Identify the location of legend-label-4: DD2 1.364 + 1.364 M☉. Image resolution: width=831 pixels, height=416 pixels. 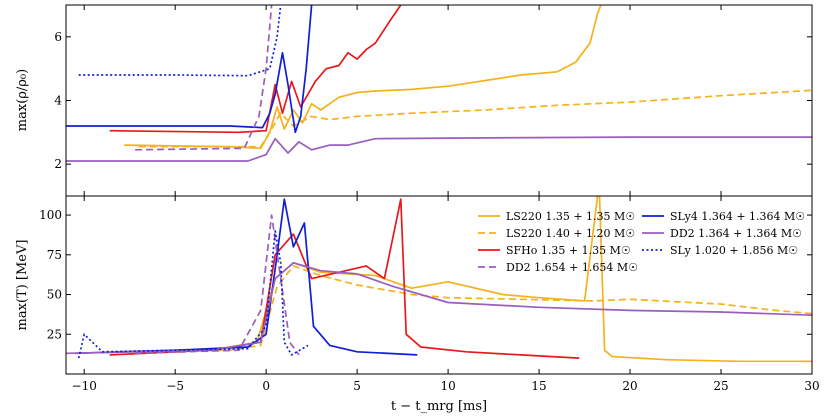
(736, 233).